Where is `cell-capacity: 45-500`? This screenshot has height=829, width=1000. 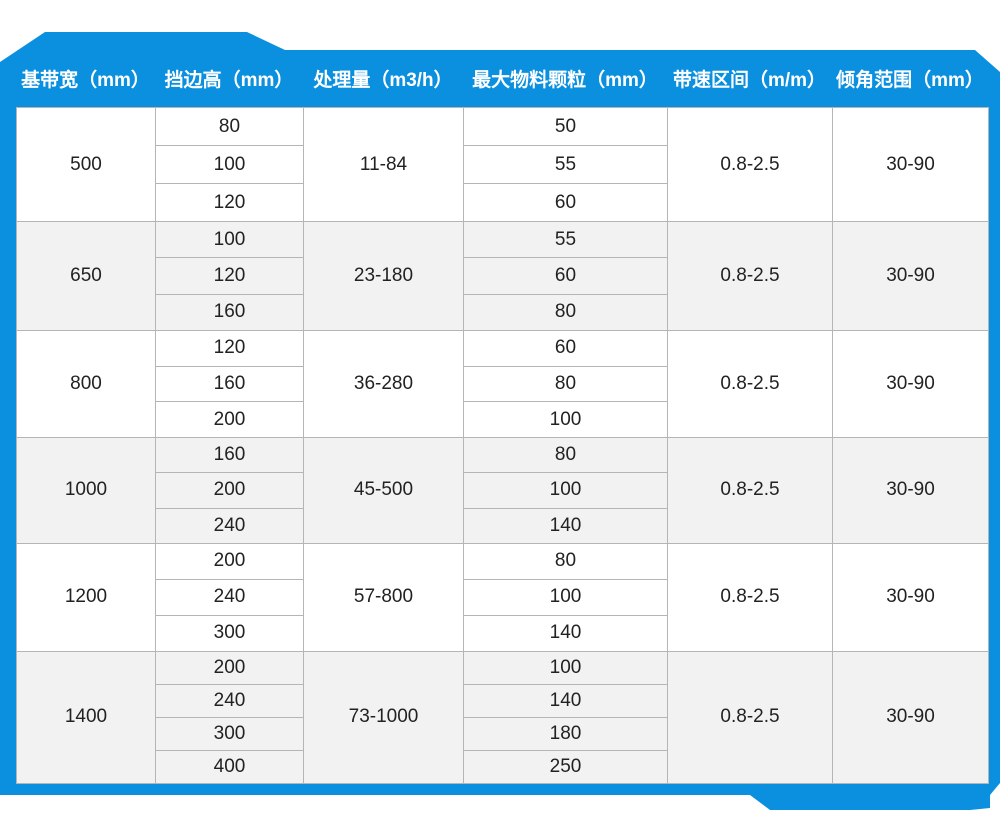
cell-capacity: 45-500 is located at coordinates (383, 490).